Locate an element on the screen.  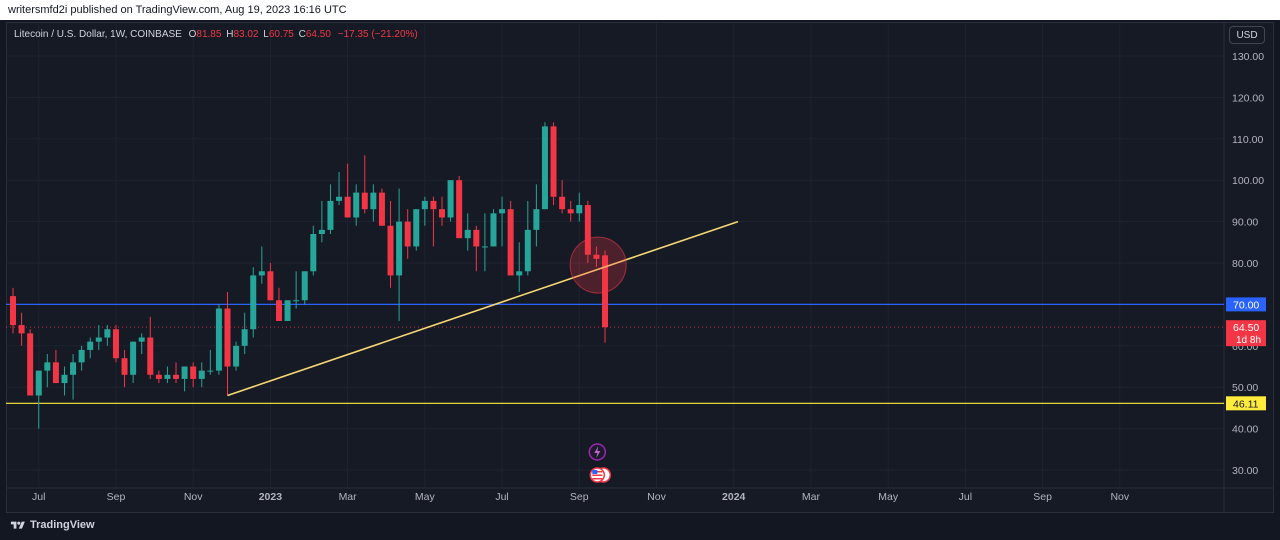
time-tick-label: 2024 is located at coordinates (734, 497).